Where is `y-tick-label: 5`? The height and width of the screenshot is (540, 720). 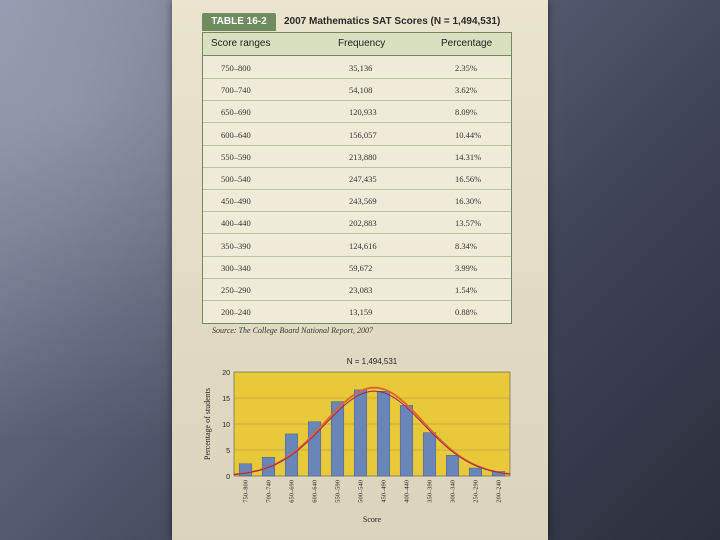
y-tick-label: 5 is located at coordinates (228, 451).